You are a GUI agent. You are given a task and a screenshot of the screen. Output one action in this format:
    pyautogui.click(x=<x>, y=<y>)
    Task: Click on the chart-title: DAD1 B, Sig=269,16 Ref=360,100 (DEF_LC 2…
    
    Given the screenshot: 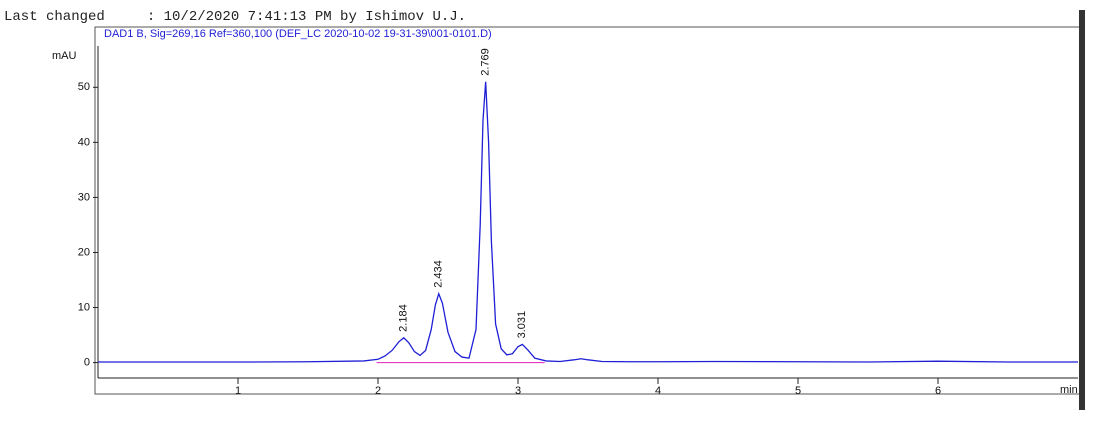 What is the action you would take?
    pyautogui.click(x=298, y=34)
    